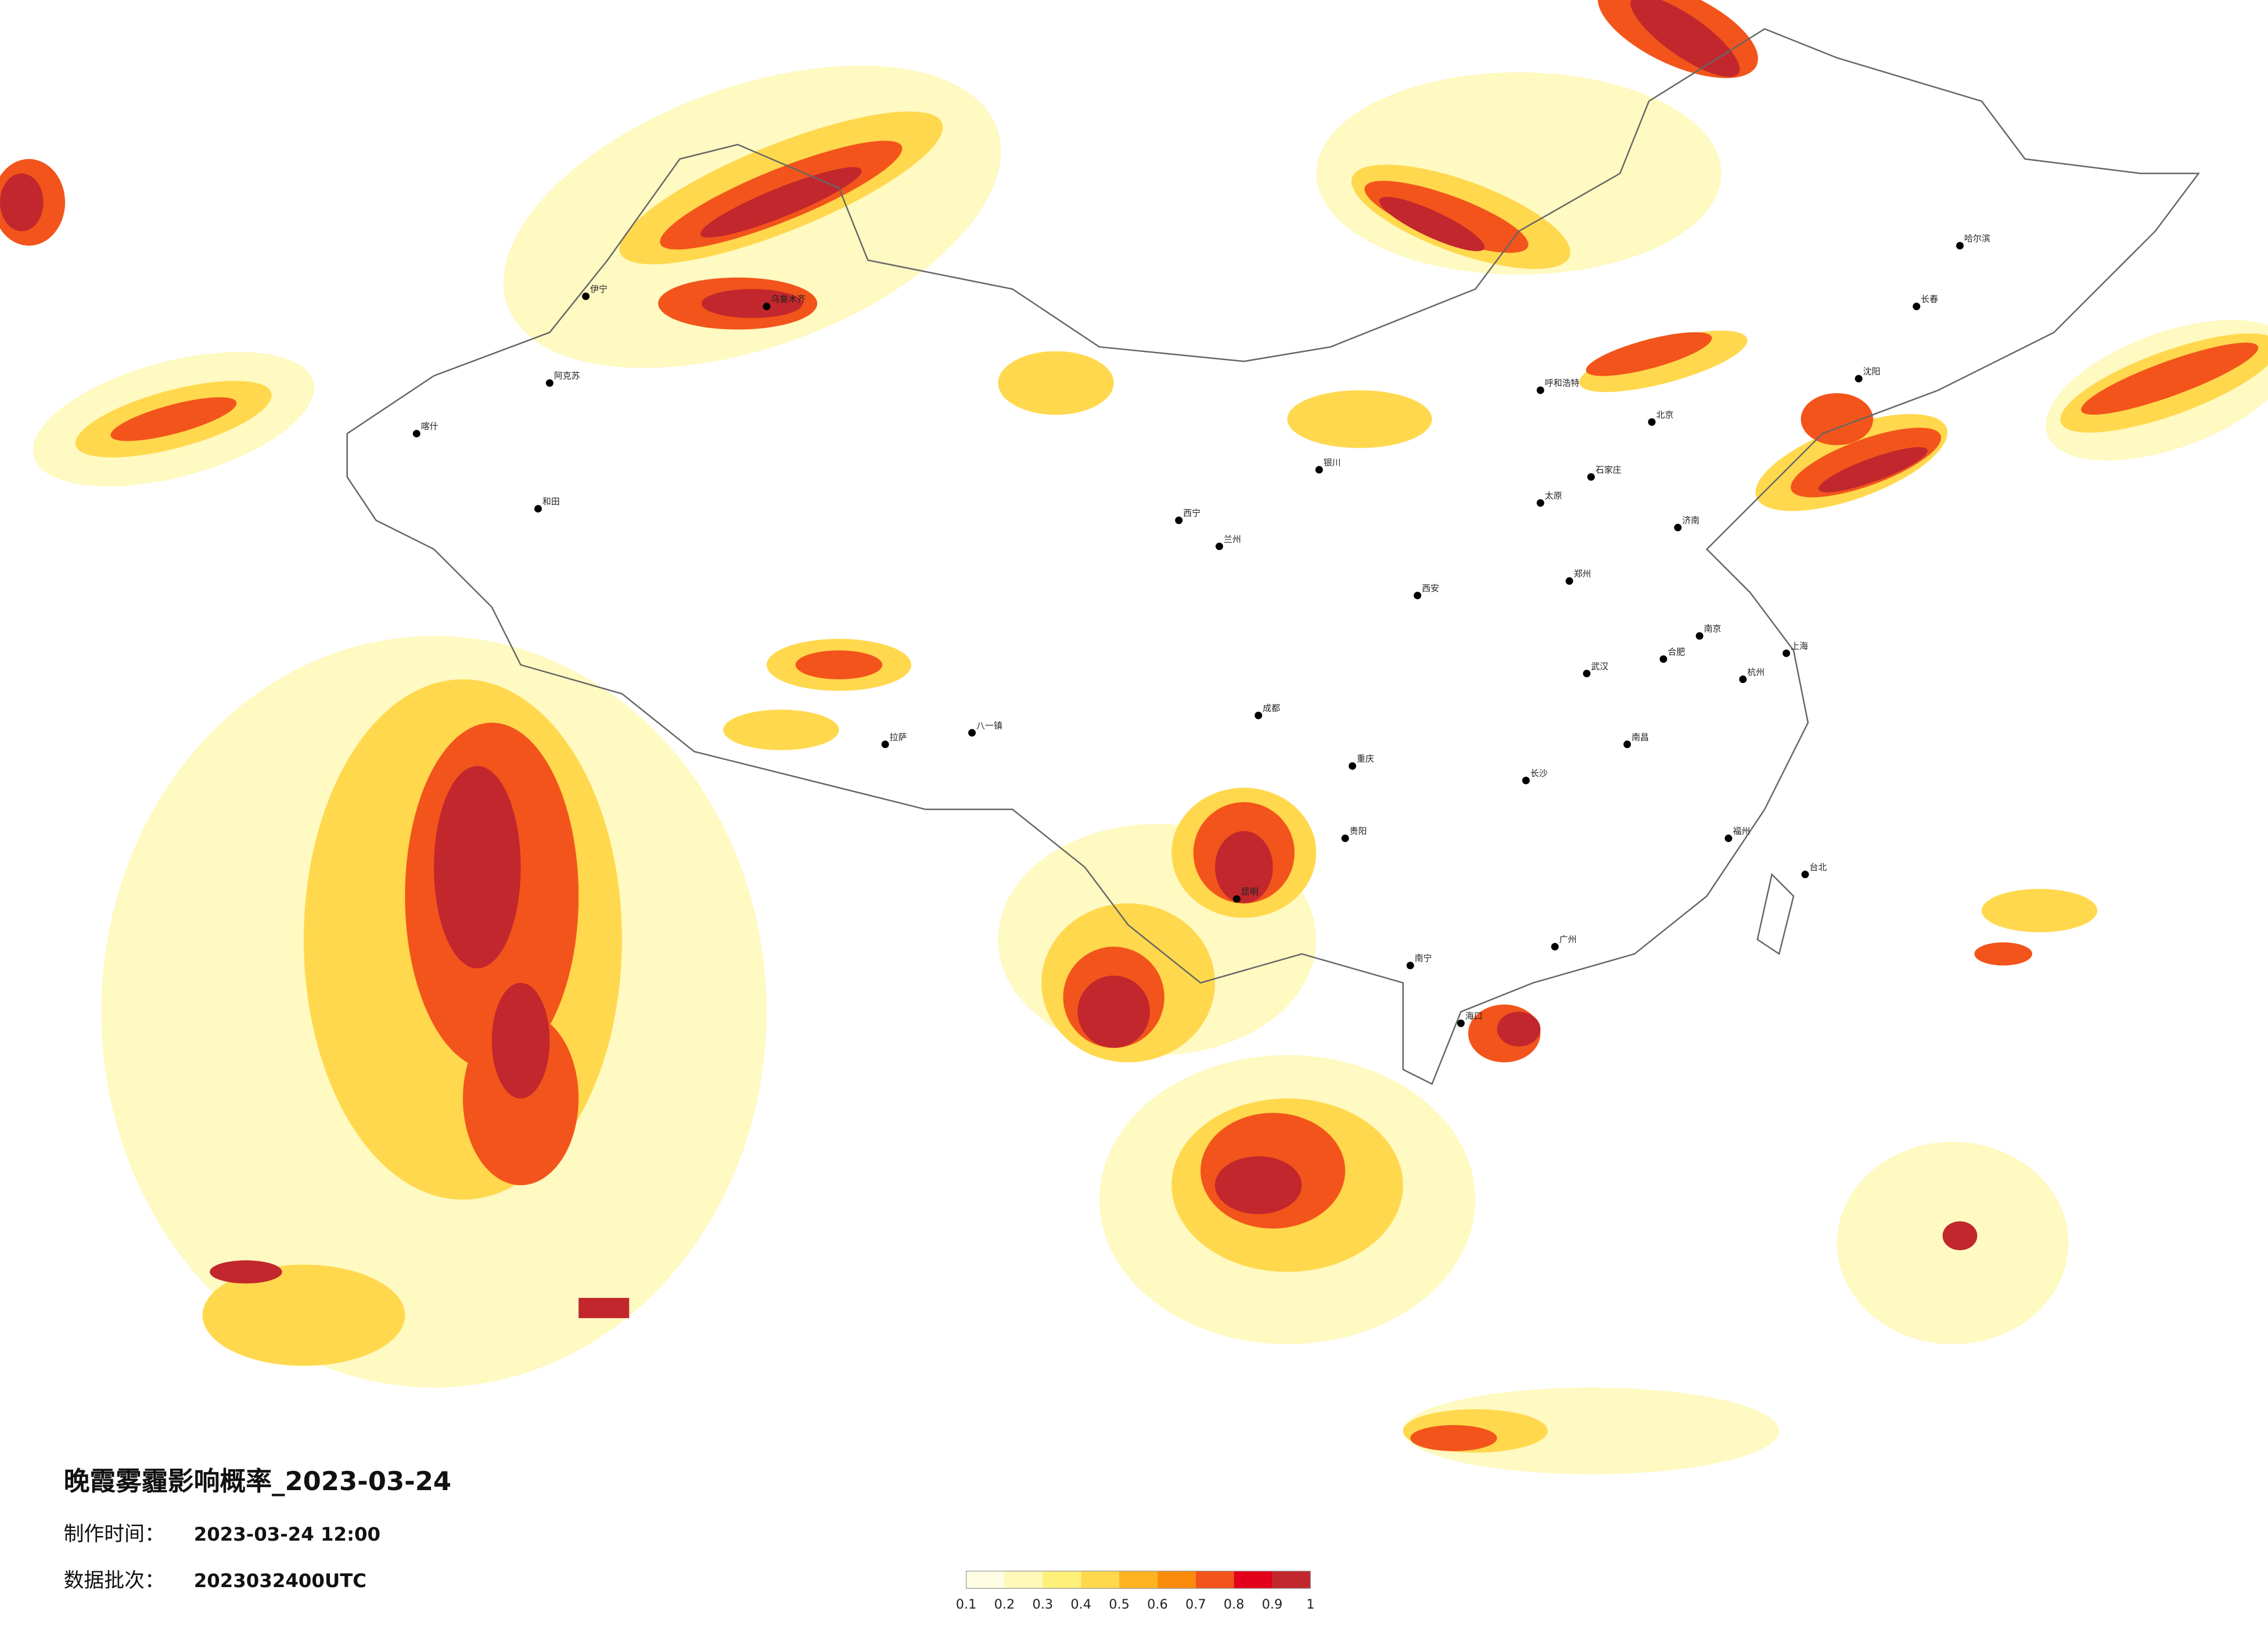  Describe the element at coordinates (1310, 1604) in the screenshot. I see `legend-label: 1` at that location.